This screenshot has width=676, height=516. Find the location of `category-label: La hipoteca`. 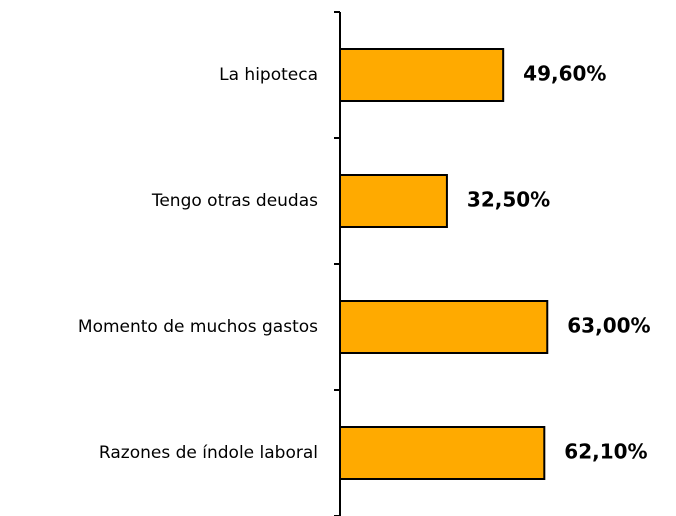

category-label: La hipoteca is located at coordinates (268, 75).